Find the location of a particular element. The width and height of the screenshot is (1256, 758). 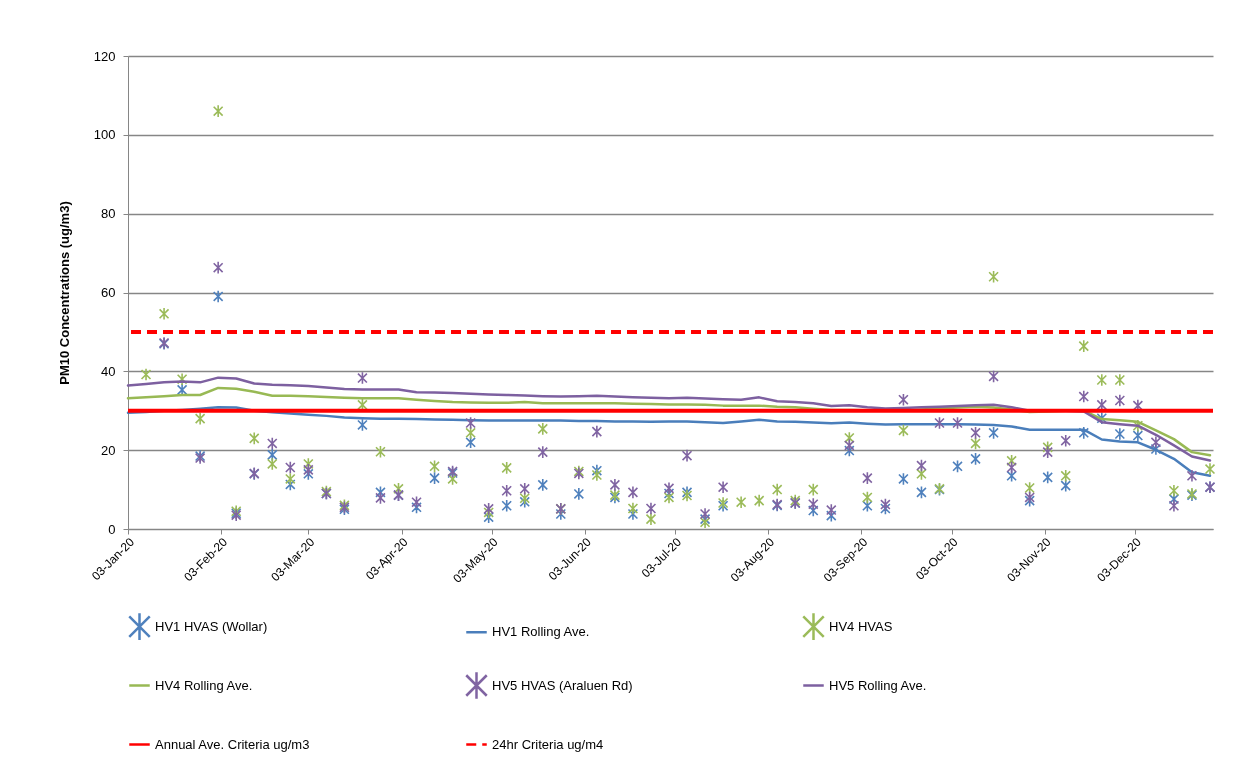

y-tick-label: 40 is located at coordinates (108, 371).